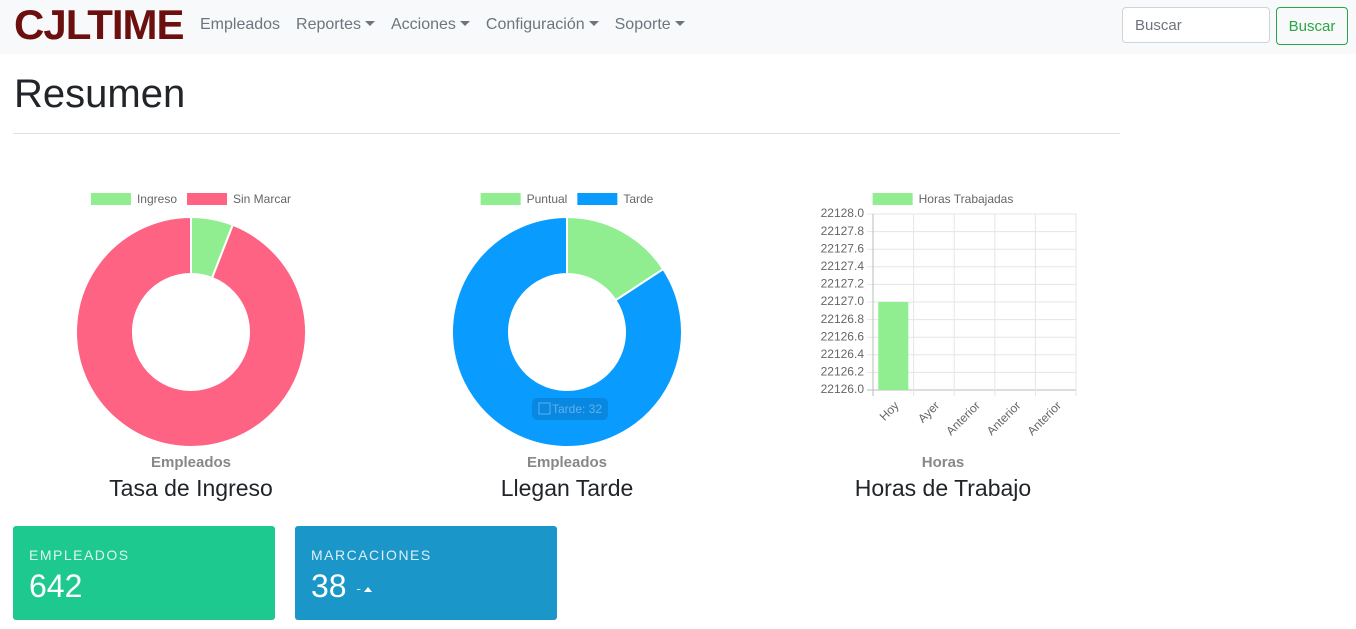 This screenshot has height=629, width=1356. I want to click on chart-title: Llegan Tarde, so click(567, 488).